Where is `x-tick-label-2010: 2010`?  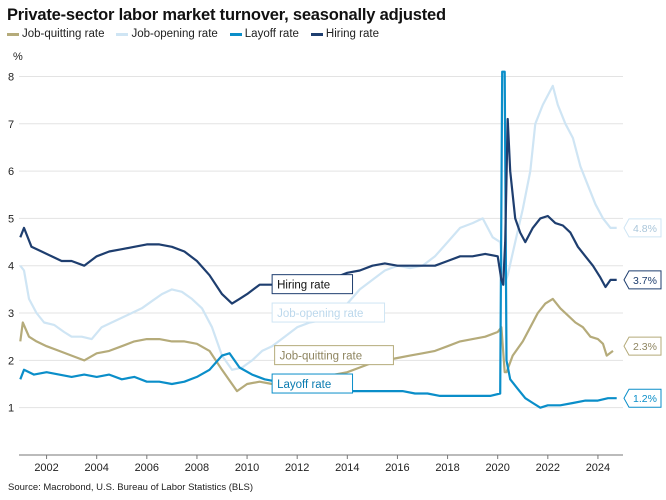
x-tick-label-2010: 2010 is located at coordinates (247, 468).